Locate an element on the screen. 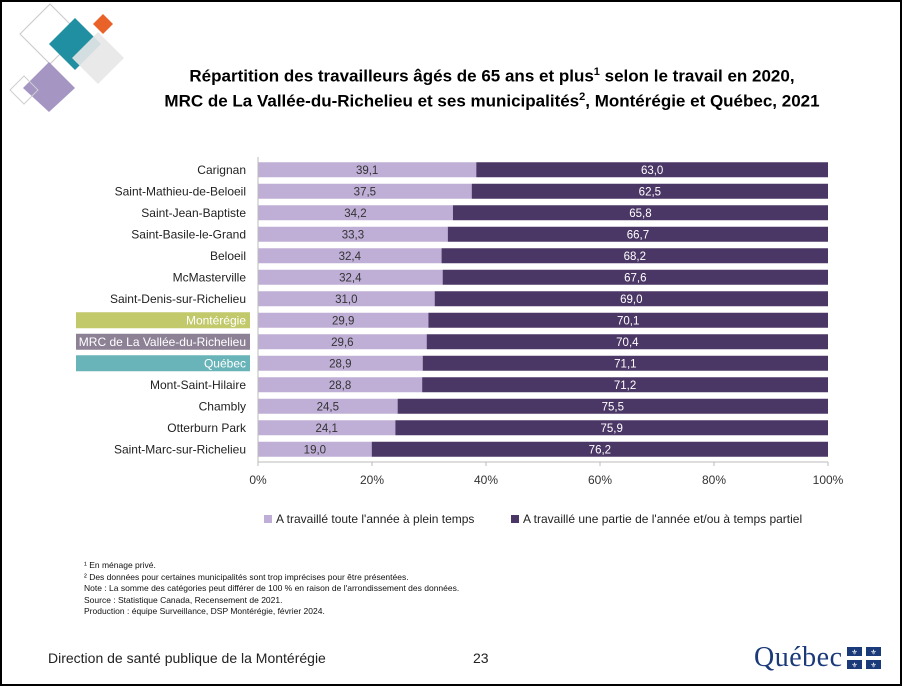 This screenshot has width=902, height=686. data-label: 67,6 is located at coordinates (635, 278).